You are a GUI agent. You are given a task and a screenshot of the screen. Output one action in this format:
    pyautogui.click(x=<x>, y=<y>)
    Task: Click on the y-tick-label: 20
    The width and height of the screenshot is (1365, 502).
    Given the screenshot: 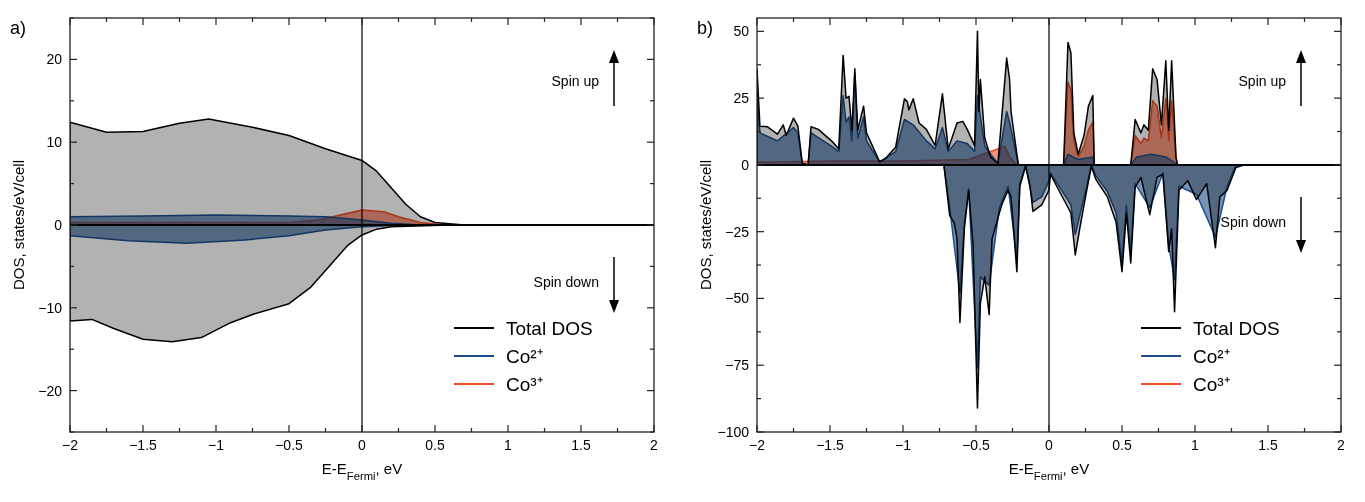 What is the action you would take?
    pyautogui.click(x=54, y=59)
    